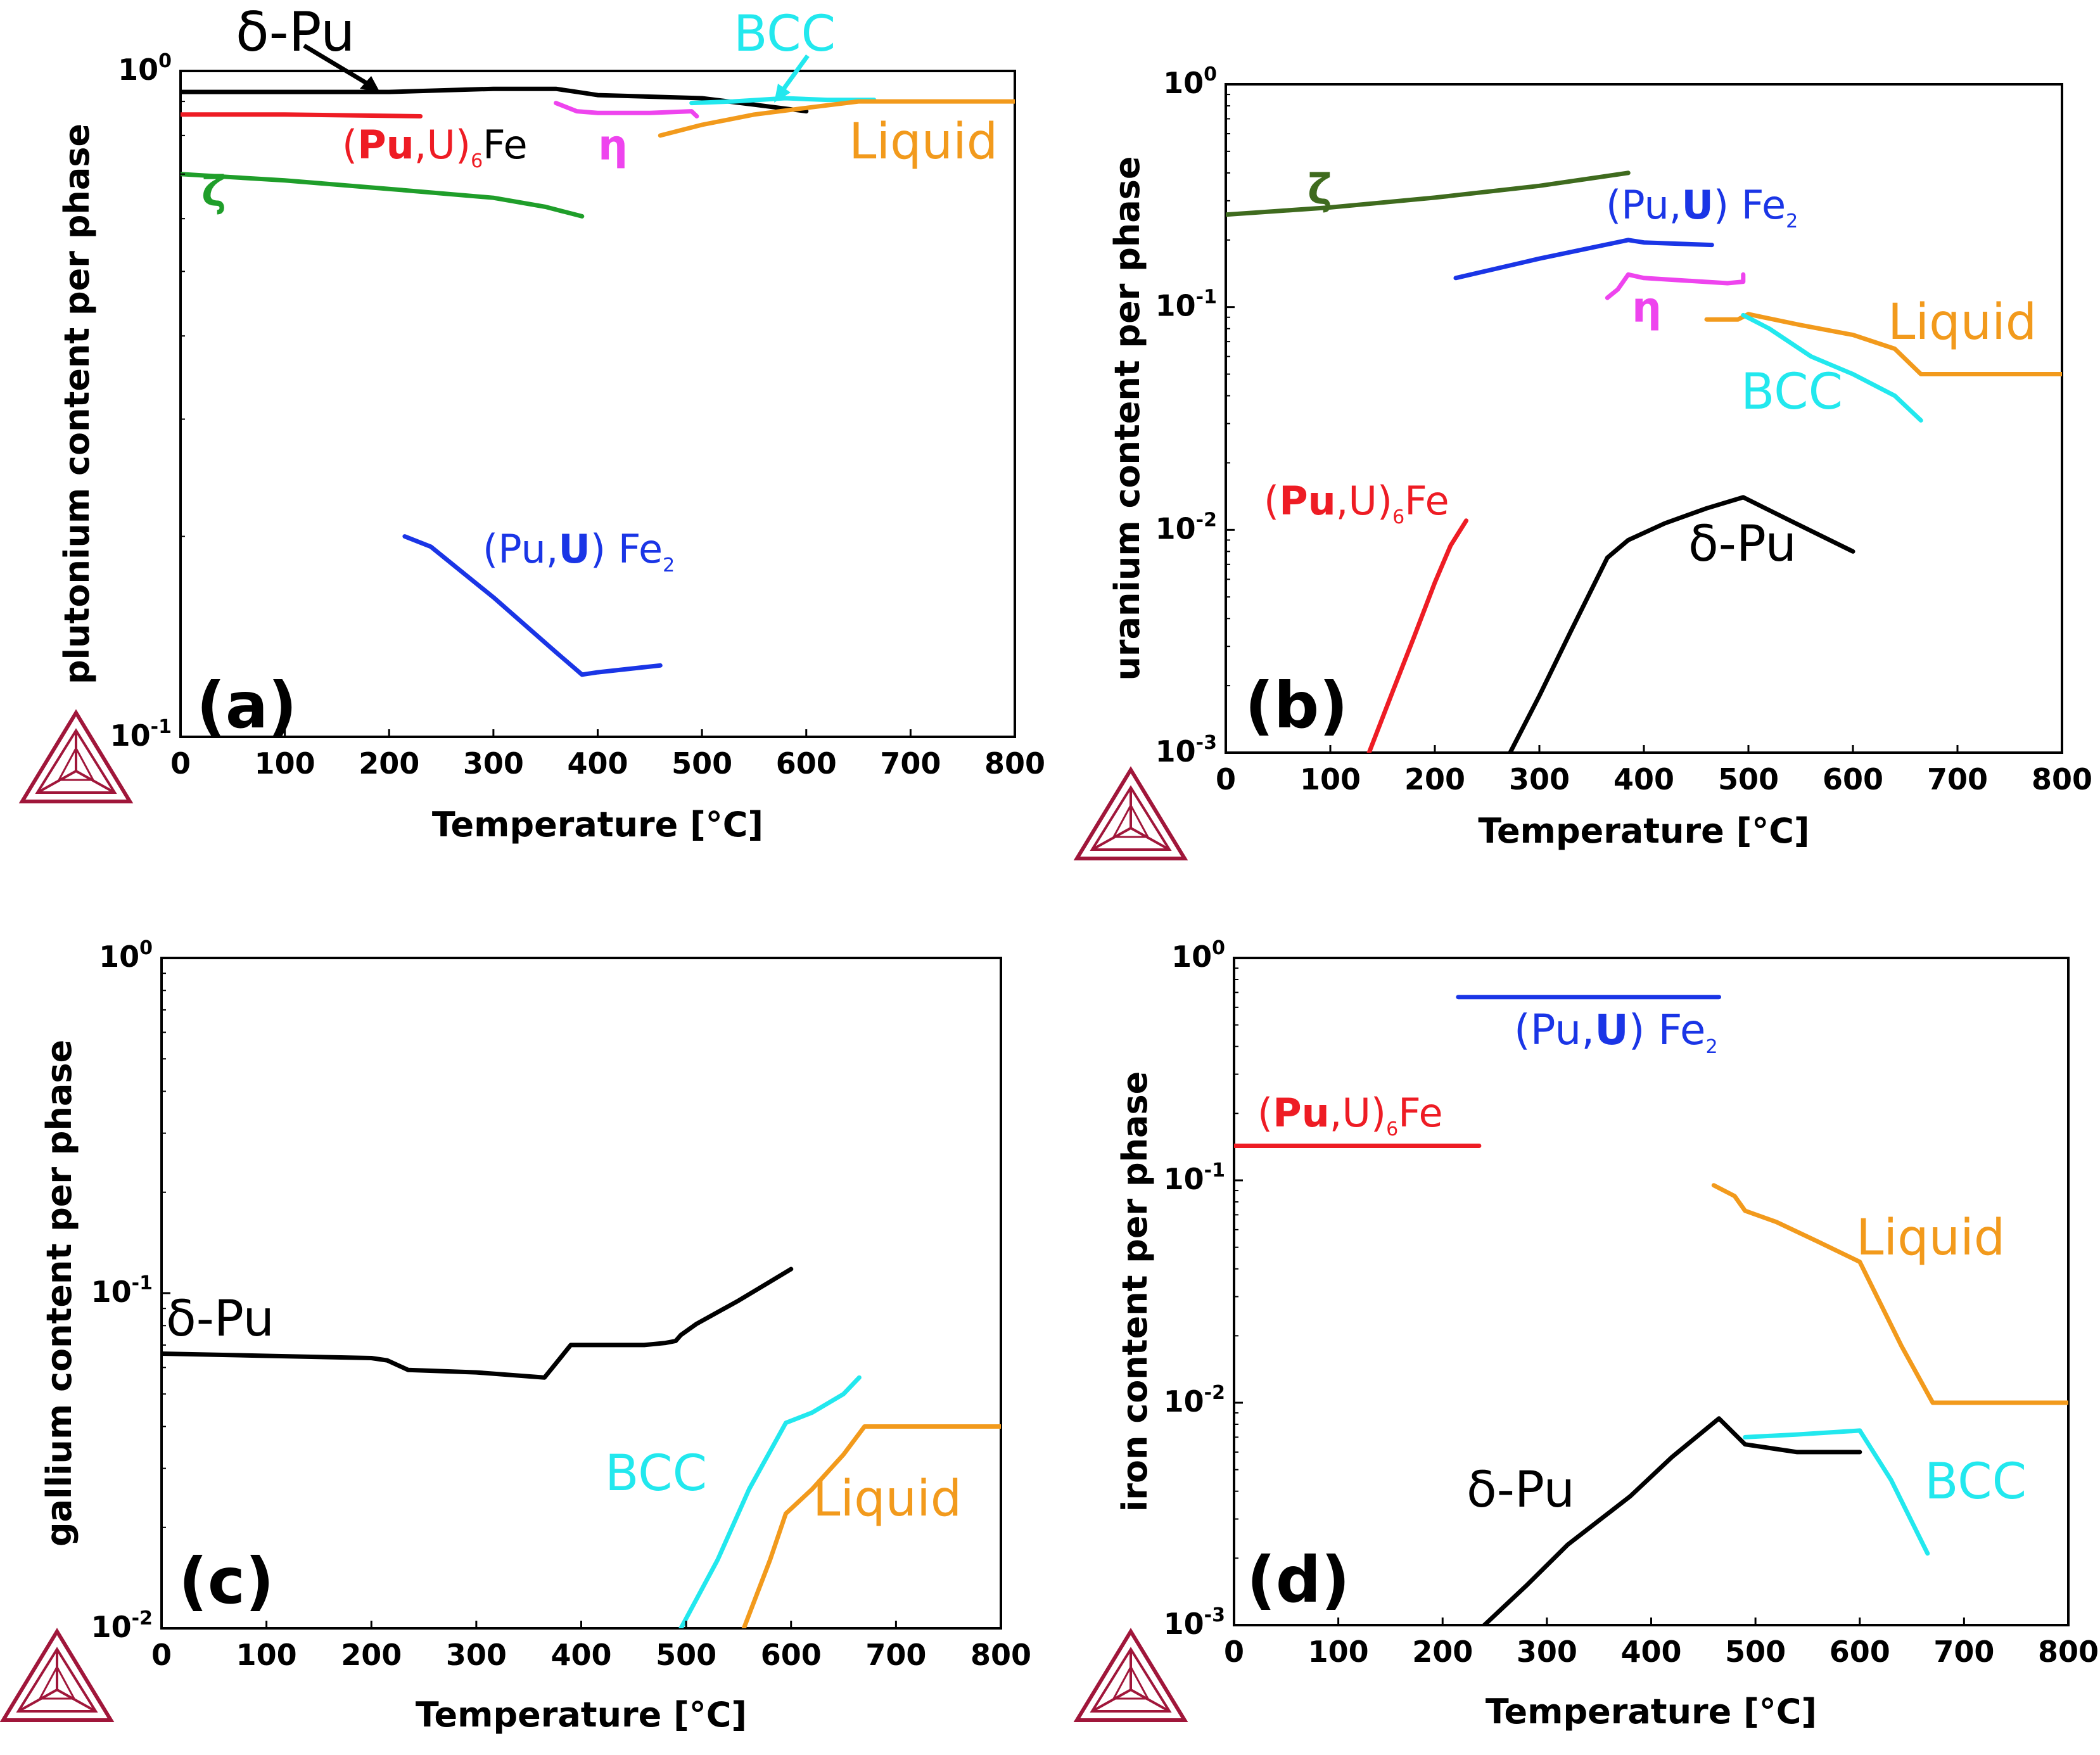 Image resolution: width=2100 pixels, height=1755 pixels. I want to click on arrowhead-a-delta-pu, so click(370, 85).